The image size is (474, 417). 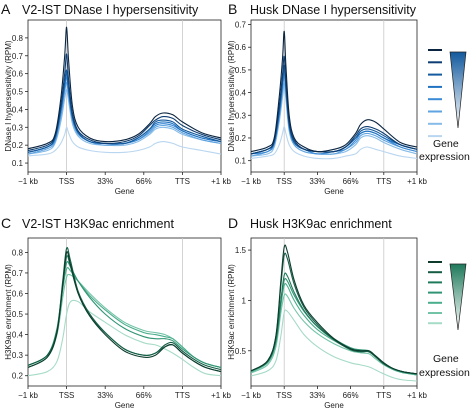 What do you see at coordinates (6, 223) in the screenshot?
I see `panel-letter: C` at bounding box center [6, 223].